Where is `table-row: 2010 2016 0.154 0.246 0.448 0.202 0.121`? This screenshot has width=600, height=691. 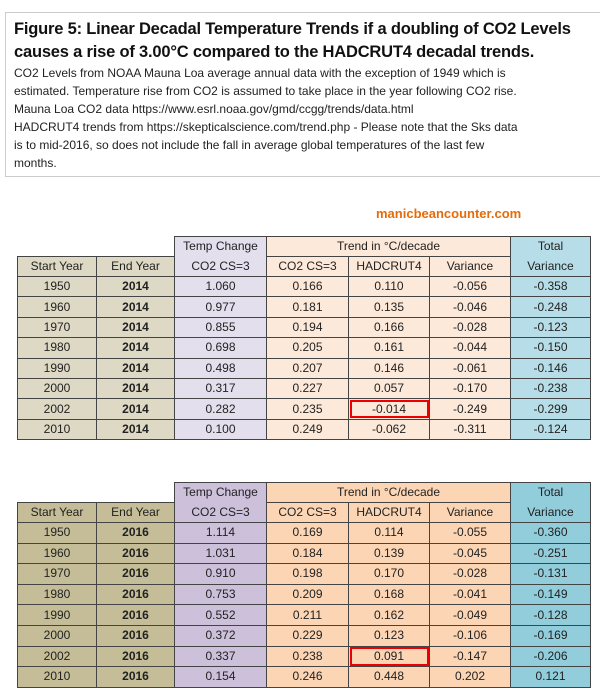
table-row: 2010 2016 0.154 0.246 0.448 0.202 0.121 is located at coordinates (304, 677).